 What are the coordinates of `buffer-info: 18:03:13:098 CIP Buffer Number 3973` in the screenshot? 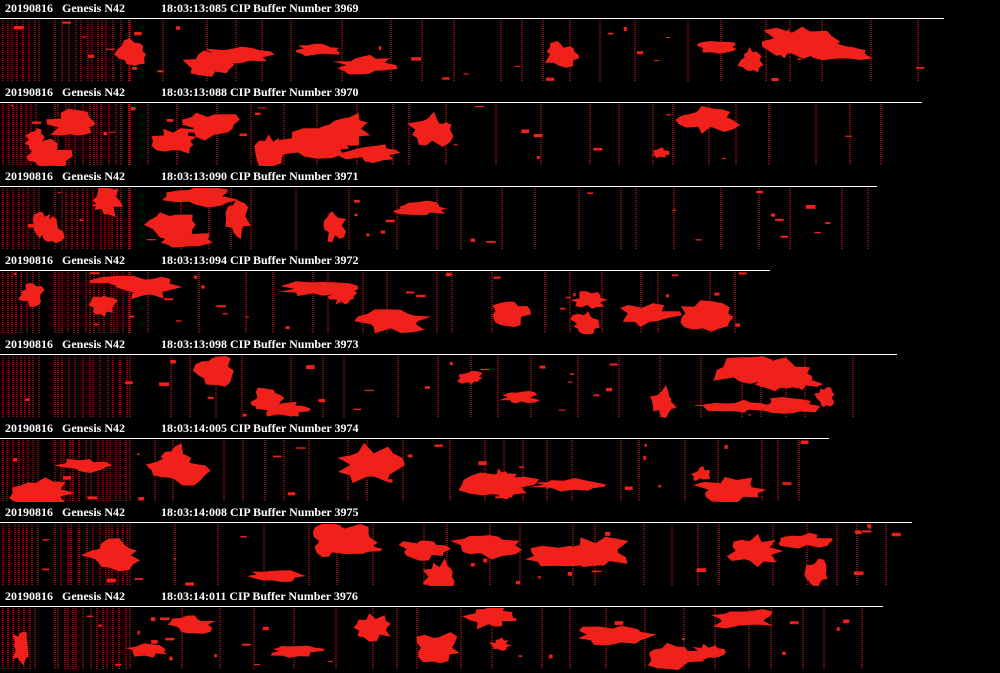 It's located at (260, 344).